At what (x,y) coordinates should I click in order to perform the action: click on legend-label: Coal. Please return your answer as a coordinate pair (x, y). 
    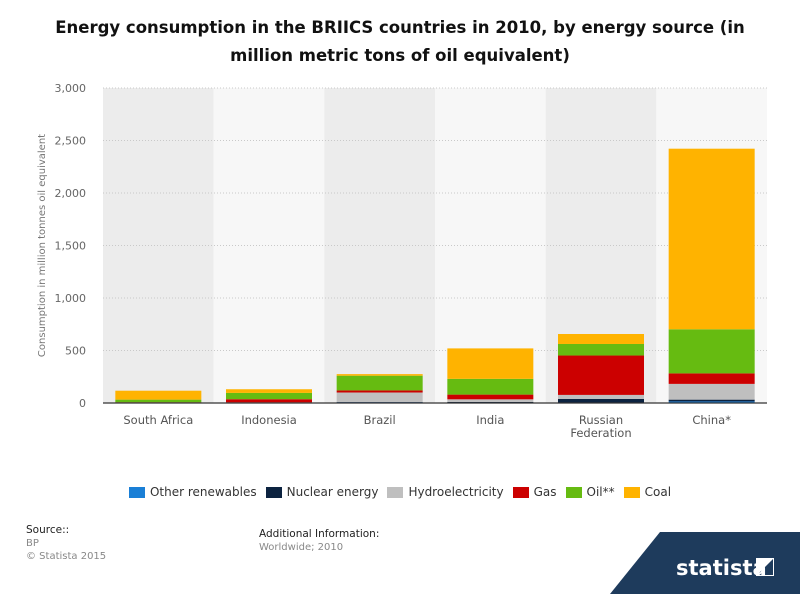
    Looking at the image, I should click on (658, 492).